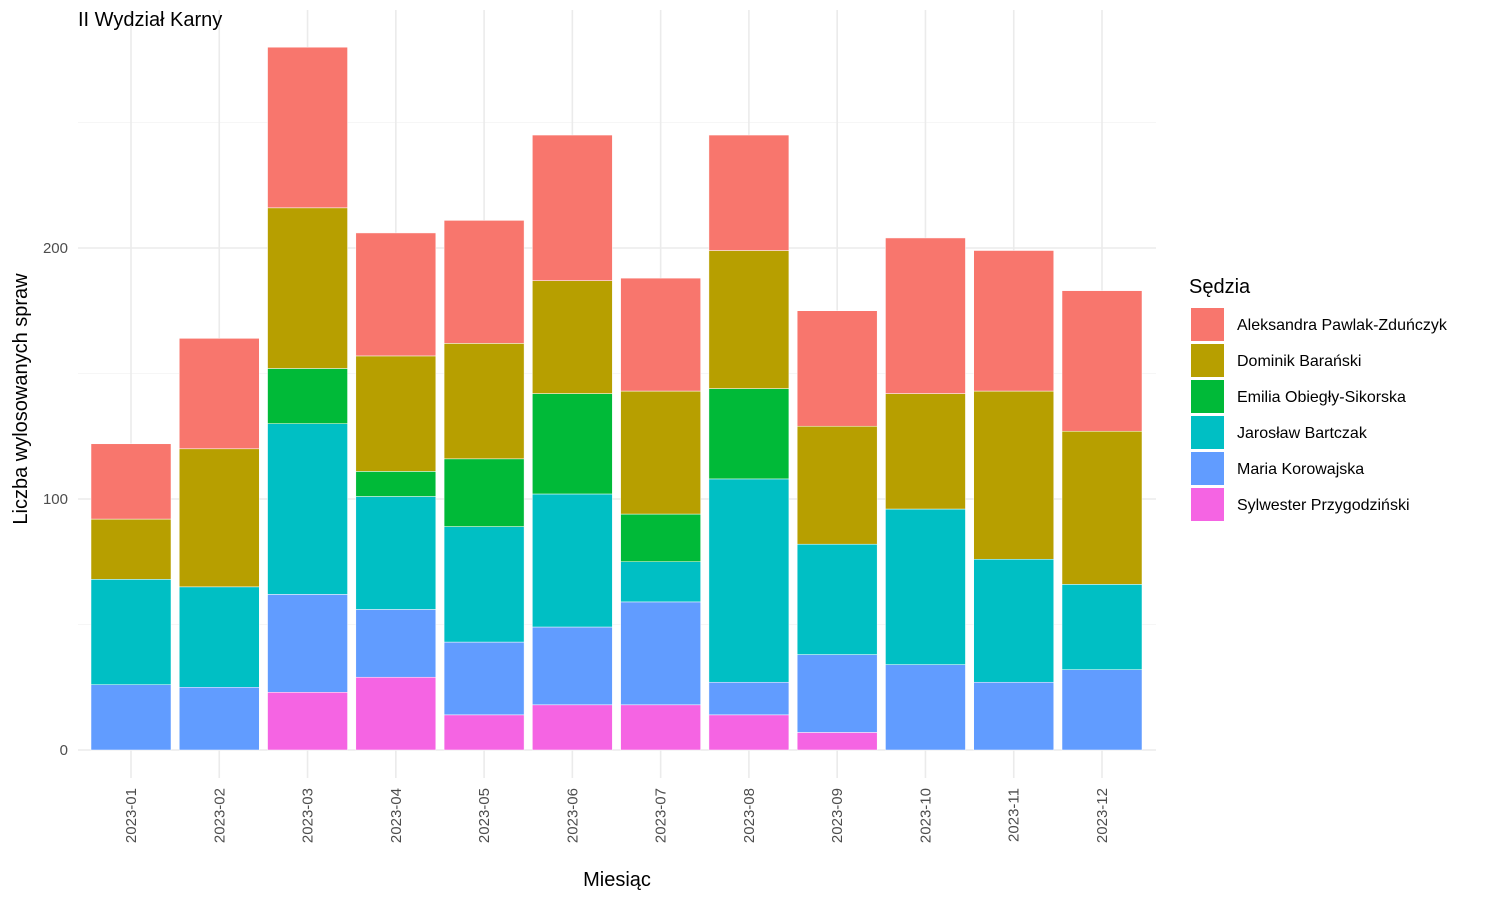 Image resolution: width=1500 pixels, height=900 pixels. I want to click on x-tick-label: 2023-07, so click(661, 815).